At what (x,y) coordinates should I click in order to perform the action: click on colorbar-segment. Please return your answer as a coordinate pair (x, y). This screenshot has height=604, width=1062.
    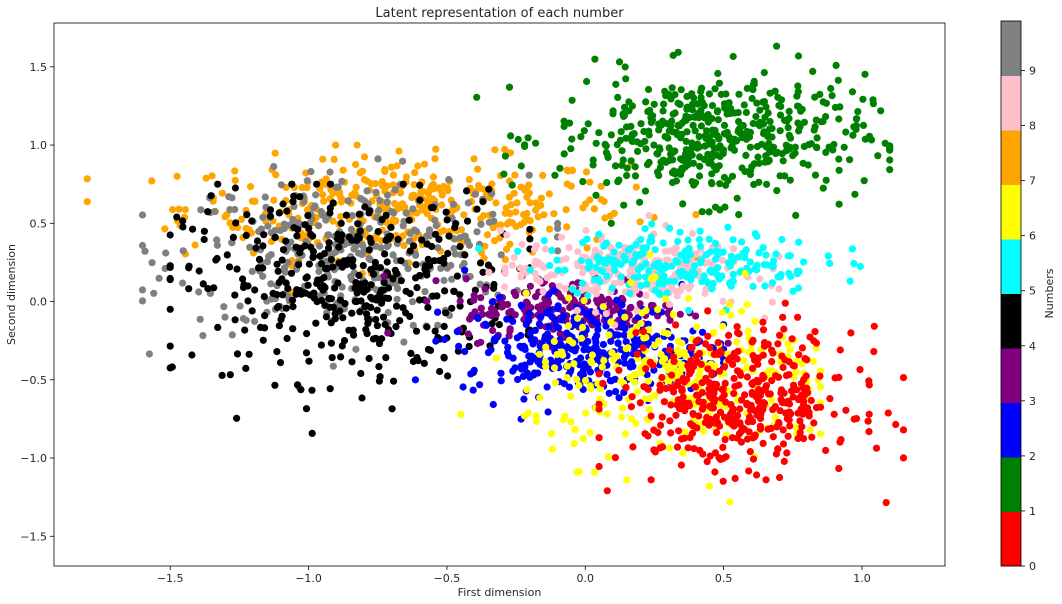
    Looking at the image, I should click on (1011, 212).